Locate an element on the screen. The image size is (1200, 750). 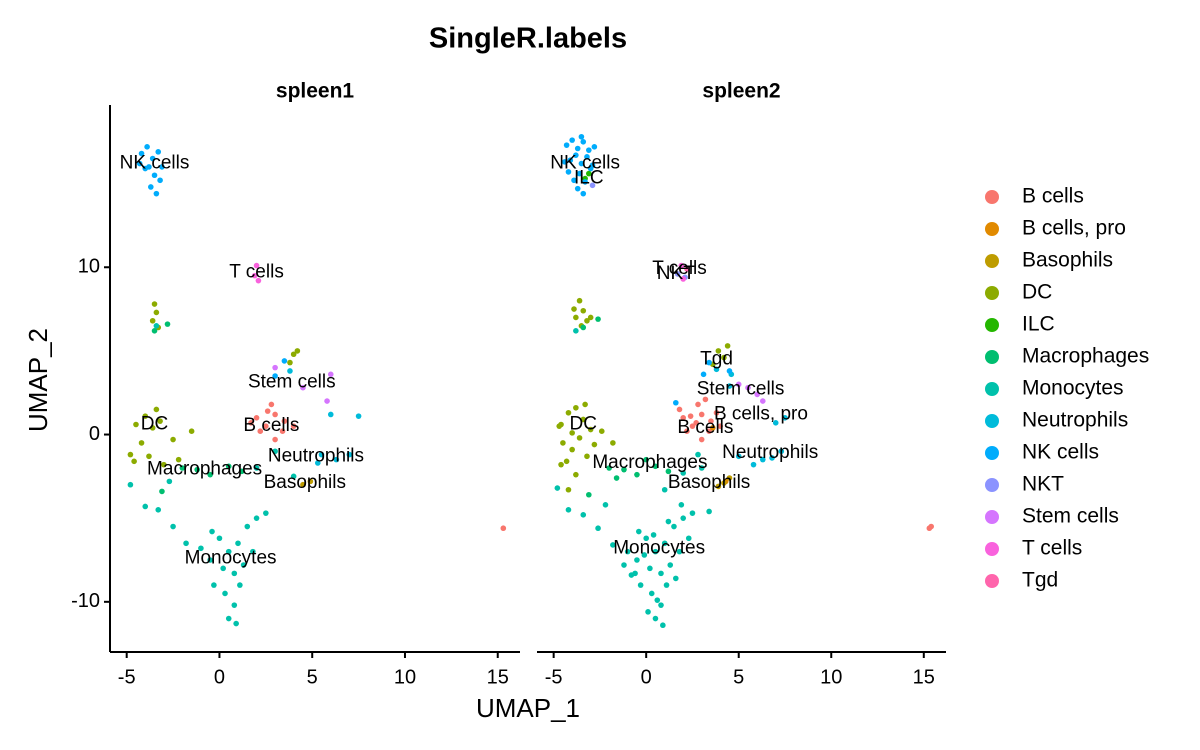
y-axis-label: UMAP_2 is located at coordinates (38, 380).